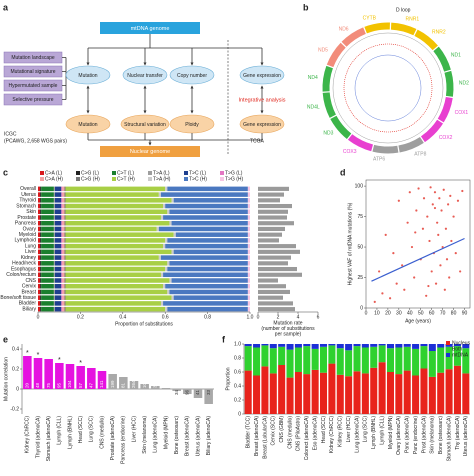  What do you see at coordinates (324, 430) in the screenshot?
I see `x-tick-label: Head (SCC)` at bounding box center [324, 430].